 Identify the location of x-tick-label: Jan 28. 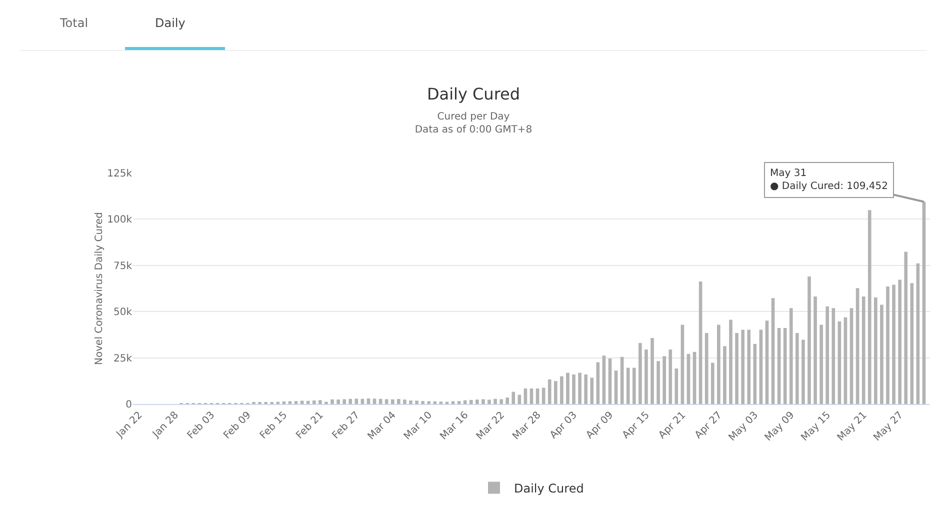
(165, 425).